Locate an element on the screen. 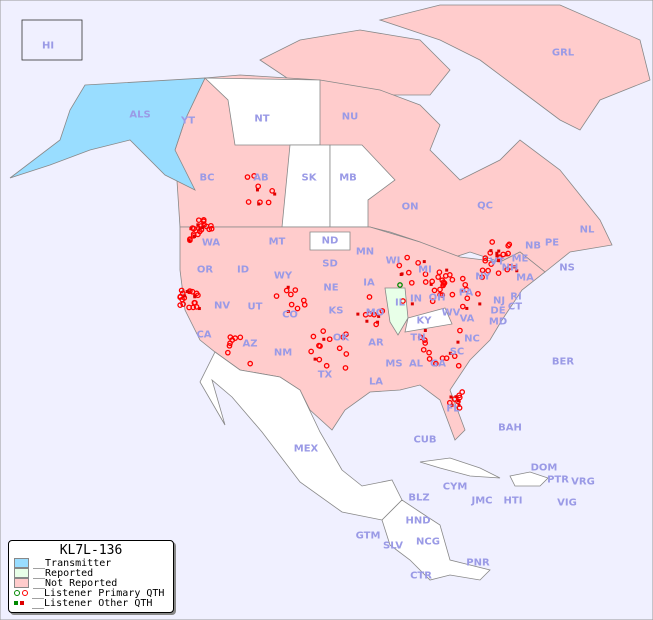 This screenshot has height=620, width=653. region-label-mt: MT is located at coordinates (277, 242).